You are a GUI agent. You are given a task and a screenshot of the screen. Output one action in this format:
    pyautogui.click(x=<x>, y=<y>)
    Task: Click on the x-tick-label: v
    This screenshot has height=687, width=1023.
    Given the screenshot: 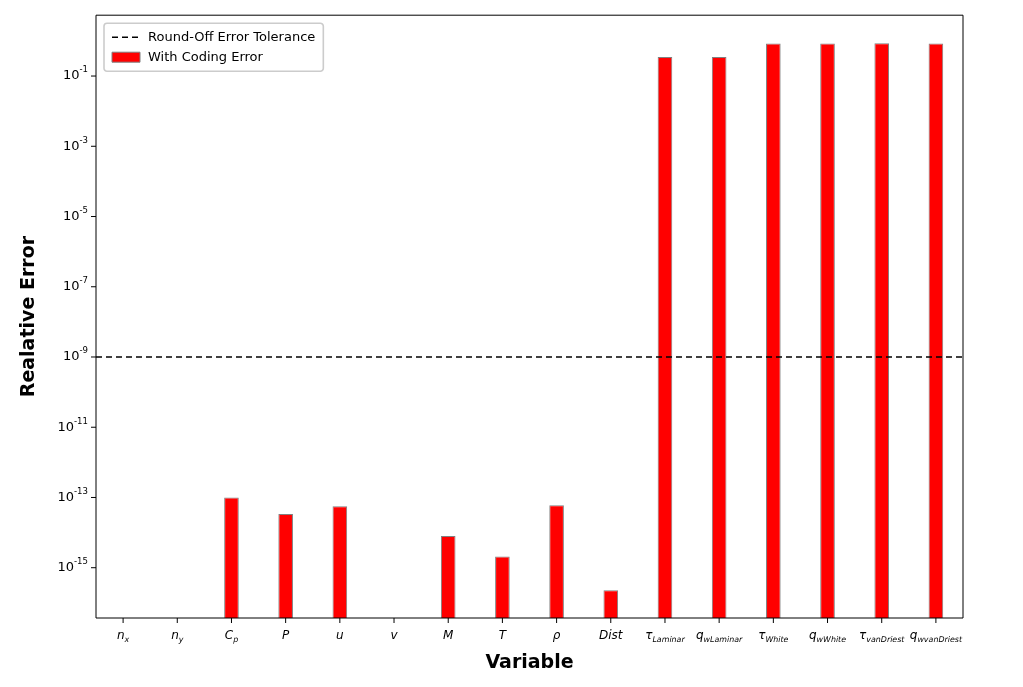 What is the action you would take?
    pyautogui.click(x=394, y=635)
    